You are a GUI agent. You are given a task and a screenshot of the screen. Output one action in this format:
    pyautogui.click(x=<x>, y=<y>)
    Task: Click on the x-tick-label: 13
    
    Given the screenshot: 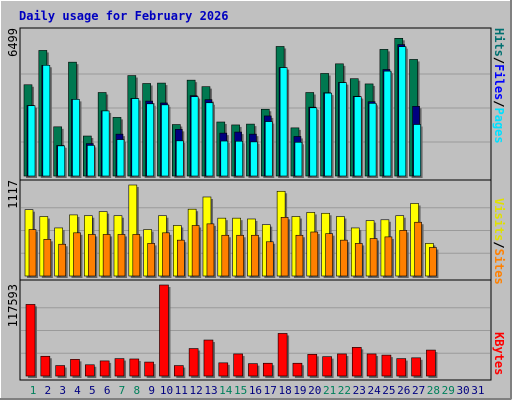 What is the action you would take?
    pyautogui.click(x=210, y=390)
    